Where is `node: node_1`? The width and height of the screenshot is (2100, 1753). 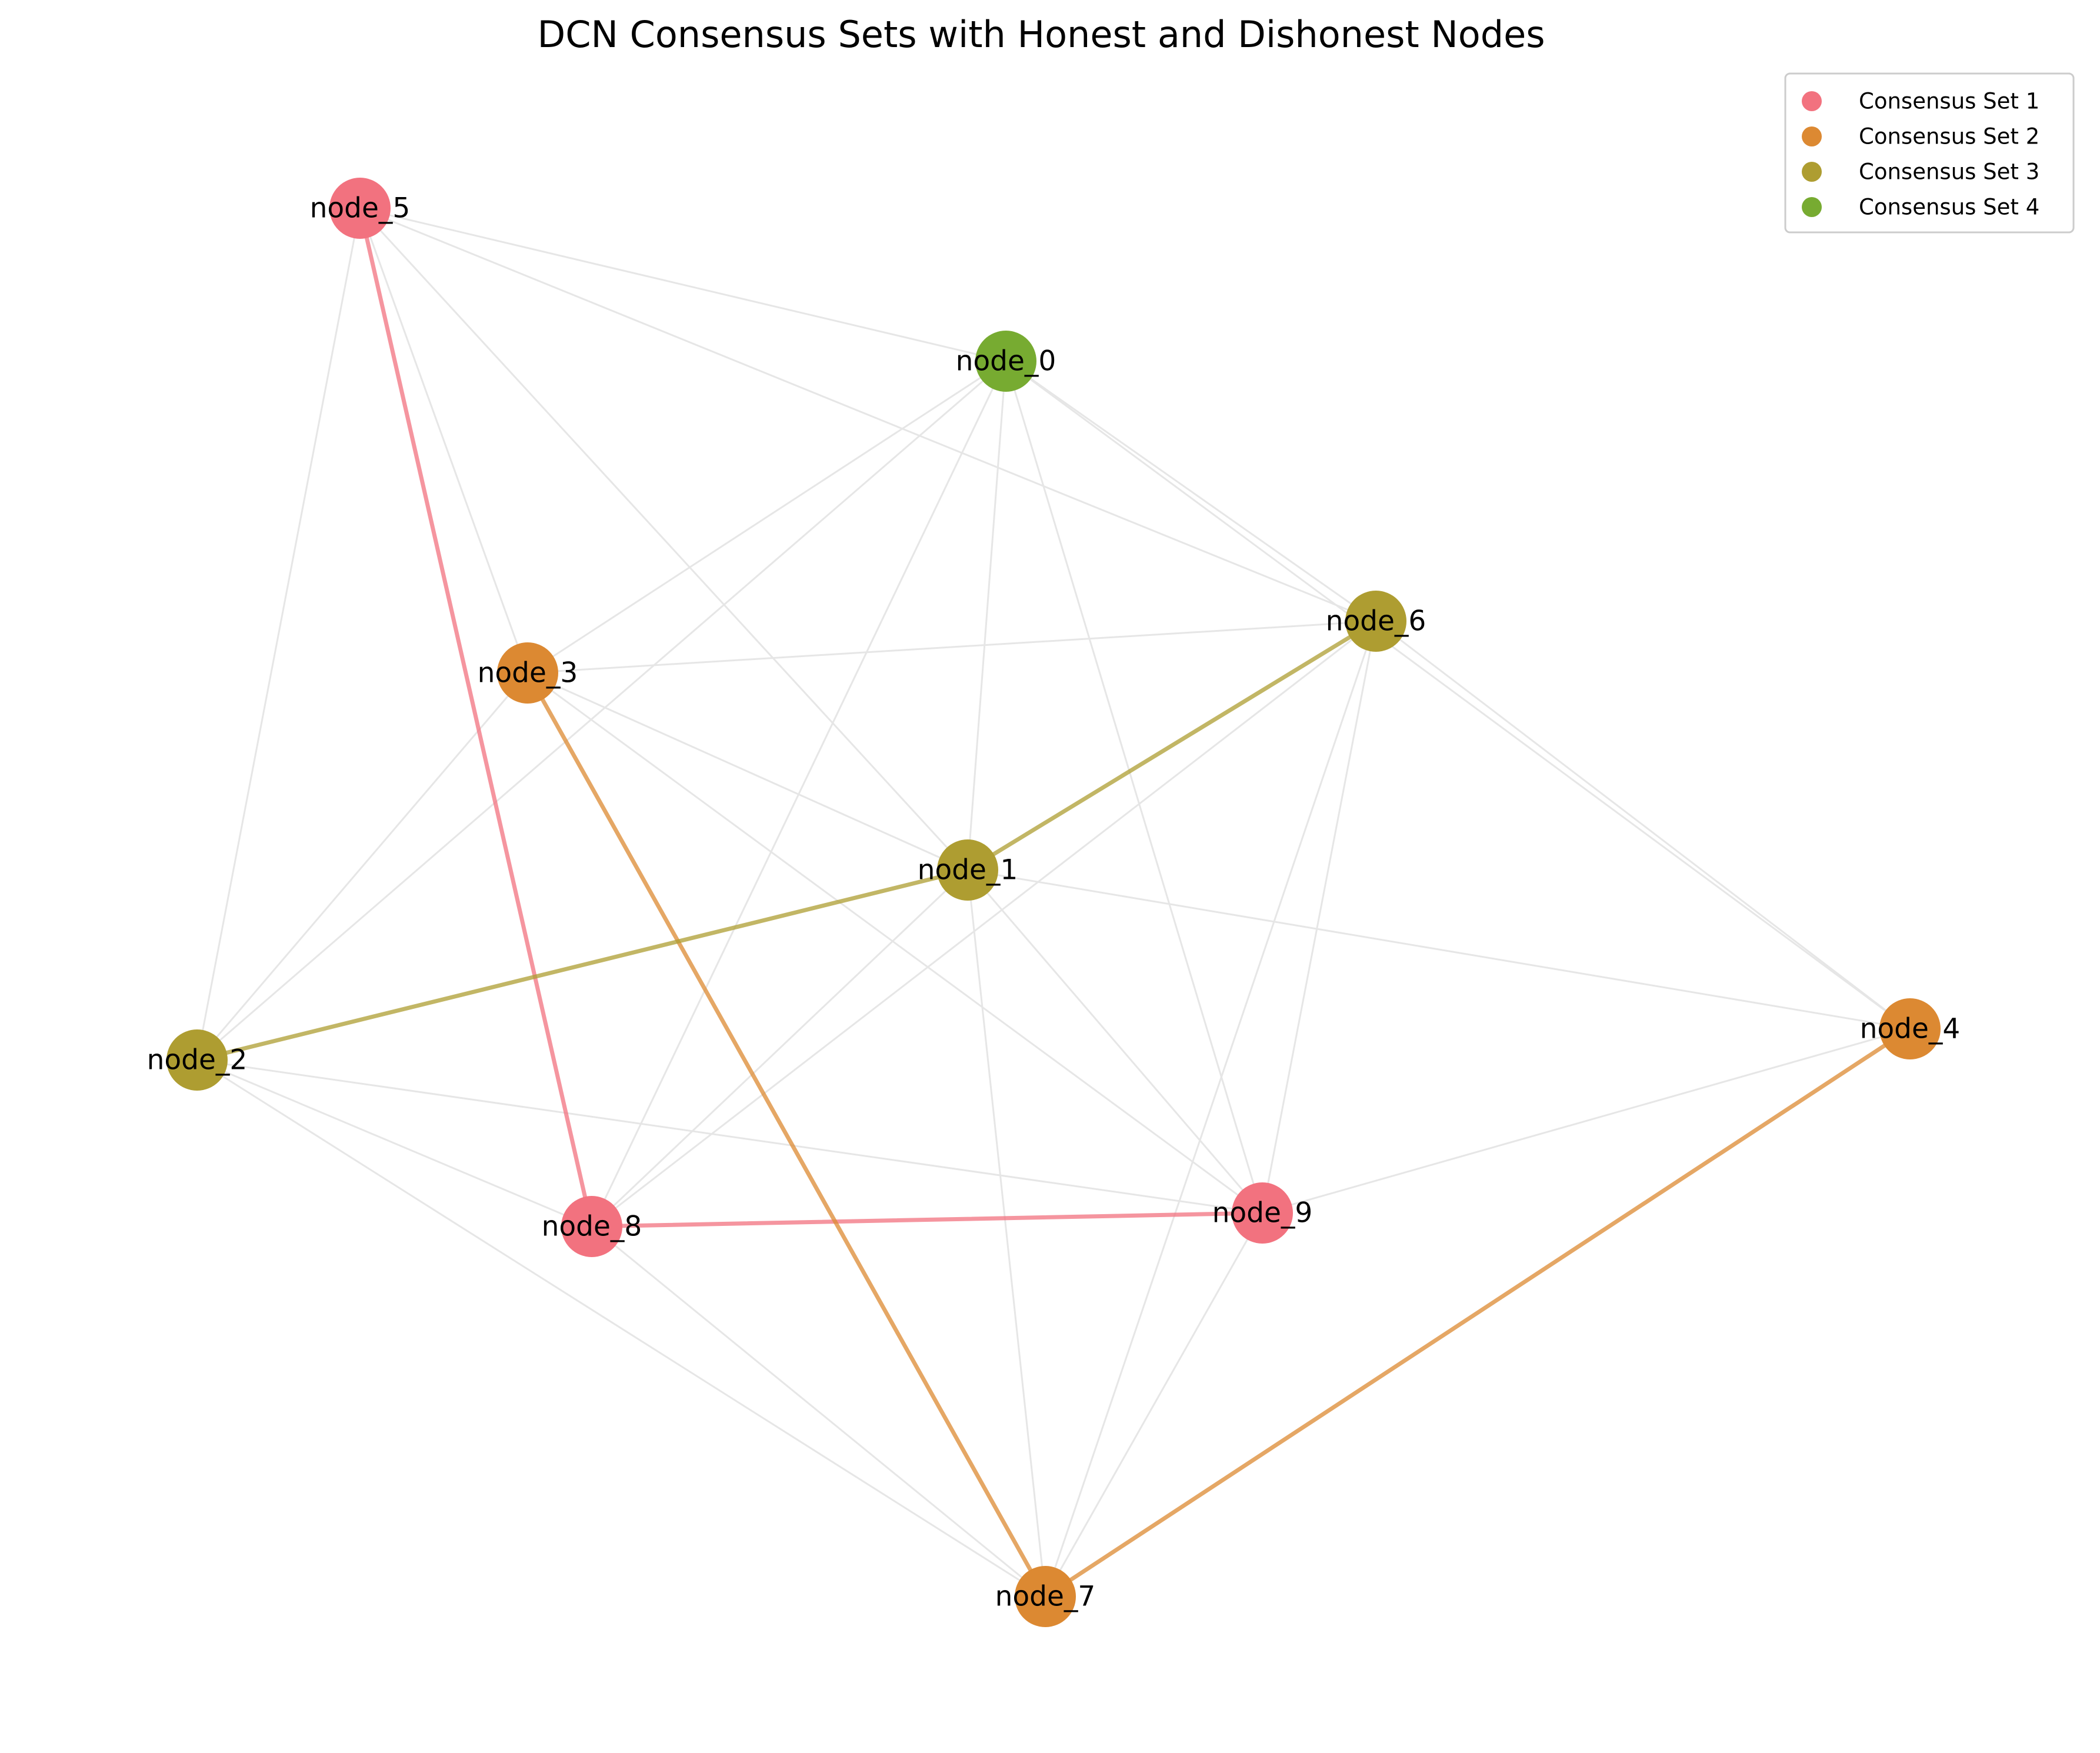
node: node_1 is located at coordinates (968, 870).